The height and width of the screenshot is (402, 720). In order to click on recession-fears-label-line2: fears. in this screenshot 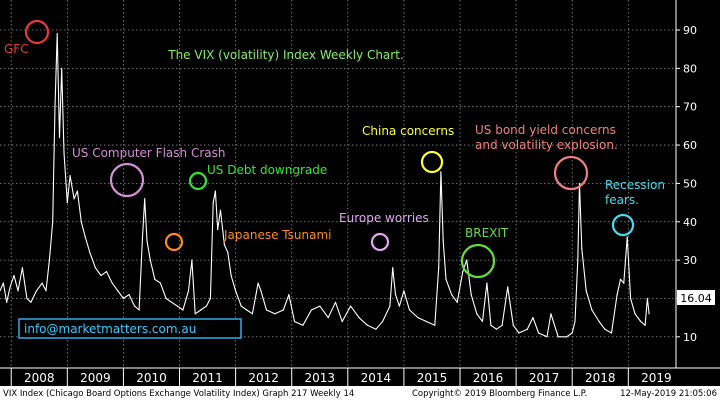, I will do `click(622, 200)`.